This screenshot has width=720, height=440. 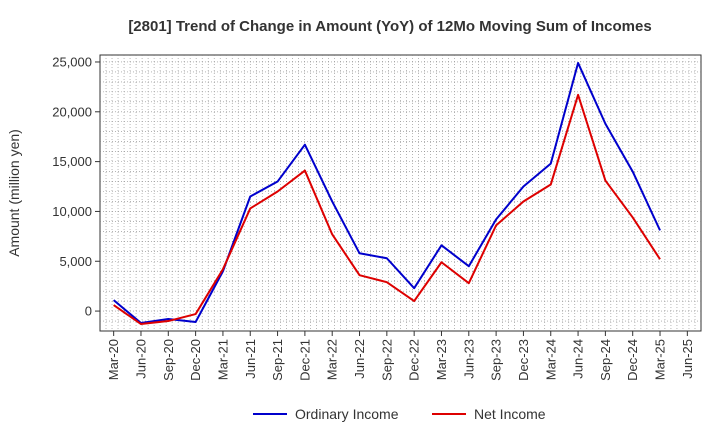 What do you see at coordinates (386, 360) in the screenshot?
I see `x-tick-label: Sep-22` at bounding box center [386, 360].